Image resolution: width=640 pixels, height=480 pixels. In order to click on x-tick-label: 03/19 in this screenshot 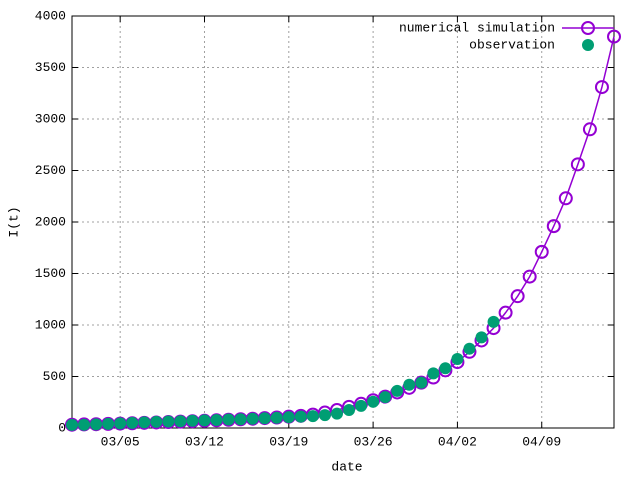, I will do `click(288, 441)`.